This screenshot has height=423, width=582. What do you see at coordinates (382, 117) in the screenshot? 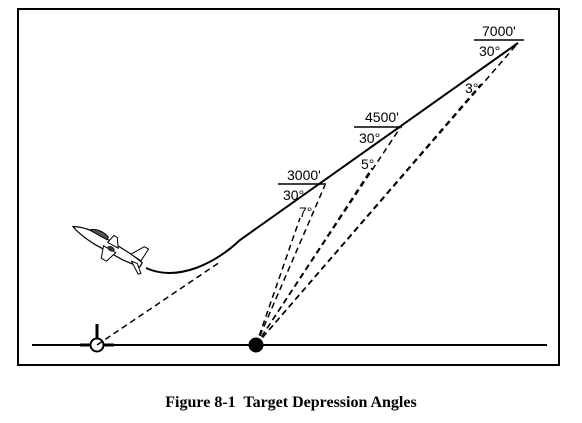
I see `altitude-label: 4500'` at bounding box center [382, 117].